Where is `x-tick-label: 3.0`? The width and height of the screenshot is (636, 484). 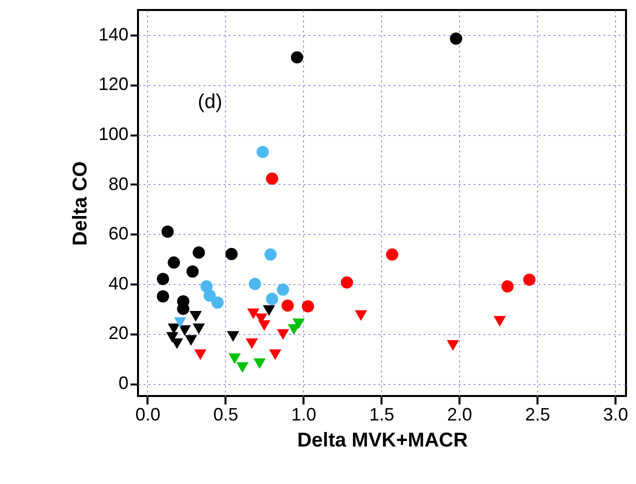 x-tick-label: 3.0 is located at coordinates (615, 414).